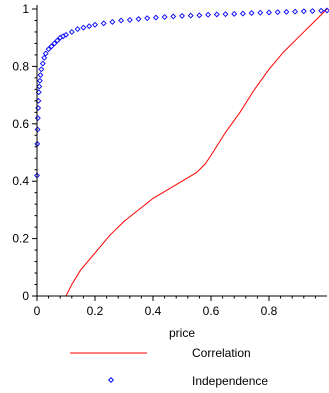 The image size is (329, 393). Describe the element at coordinates (211, 311) in the screenshot. I see `x-tick-label: 0.6` at that location.